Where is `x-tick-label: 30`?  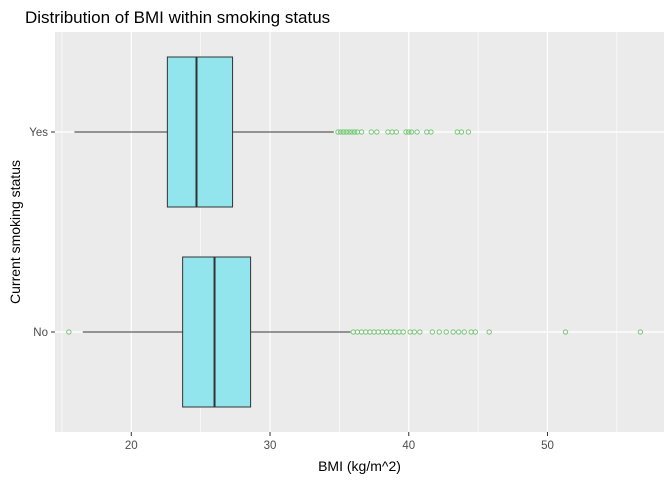 x-tick-label: 30 is located at coordinates (270, 446).